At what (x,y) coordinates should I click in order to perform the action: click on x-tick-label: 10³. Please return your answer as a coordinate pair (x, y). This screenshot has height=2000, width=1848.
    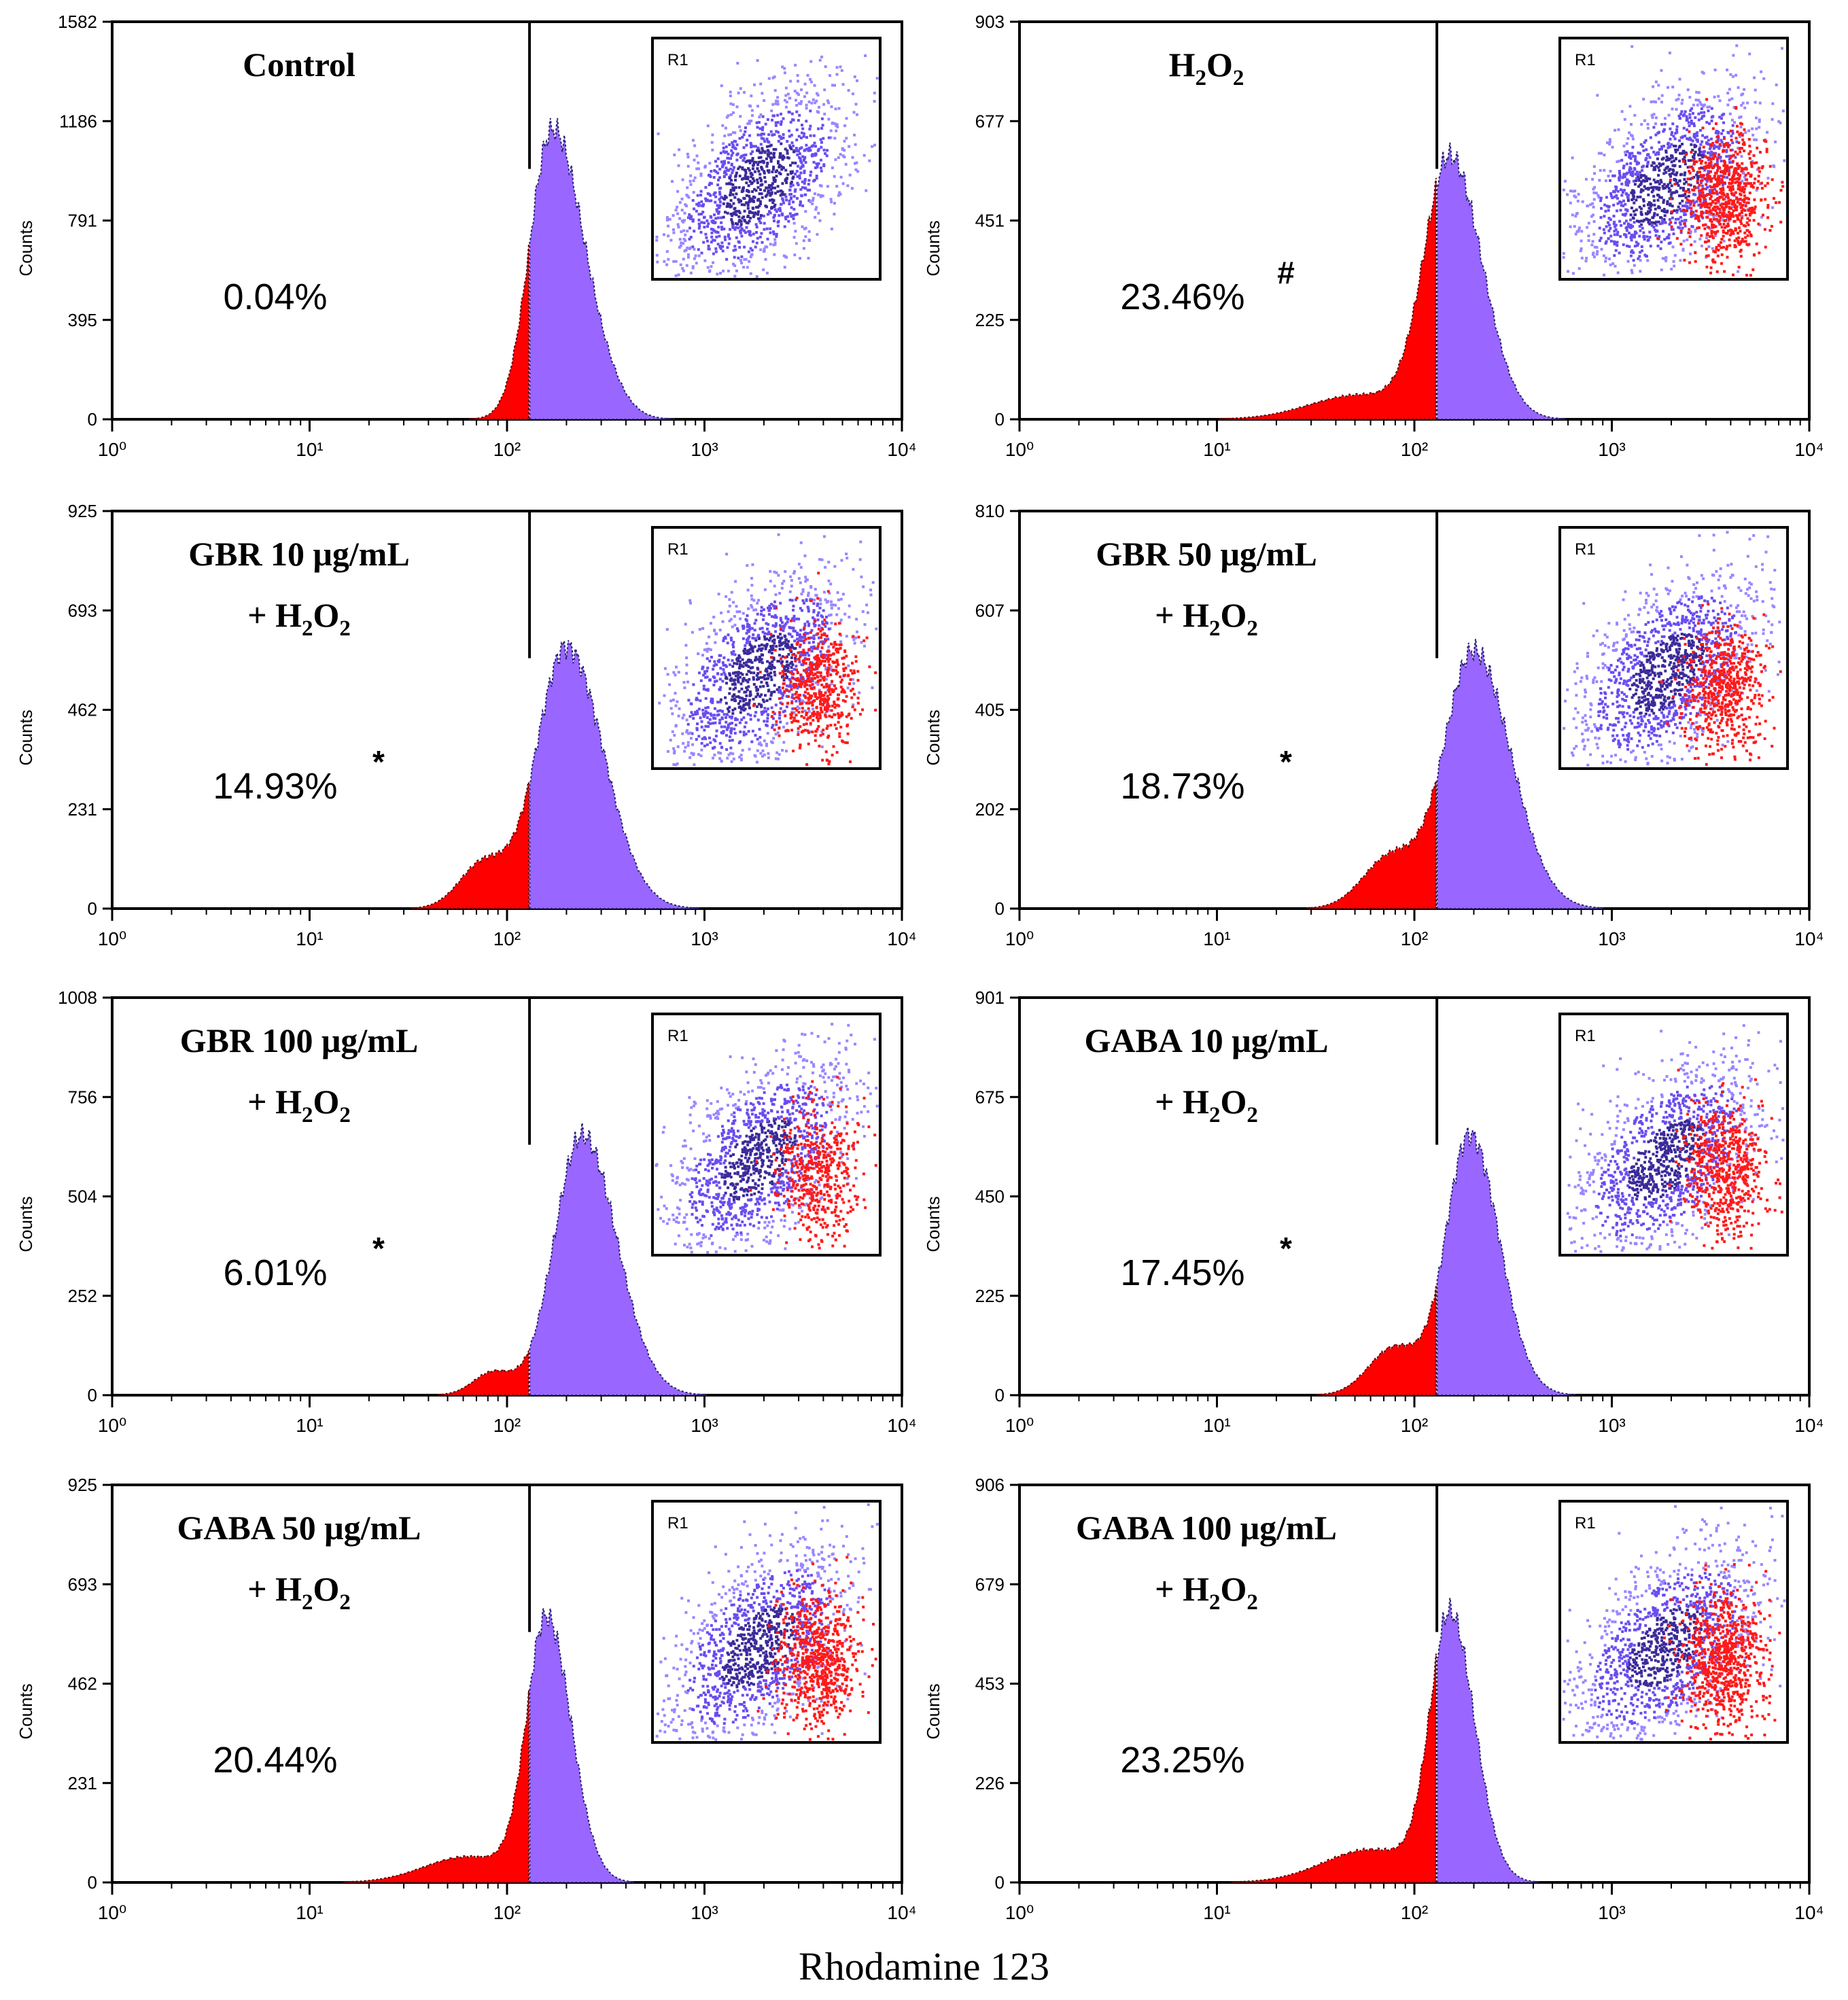
    Looking at the image, I should click on (704, 450).